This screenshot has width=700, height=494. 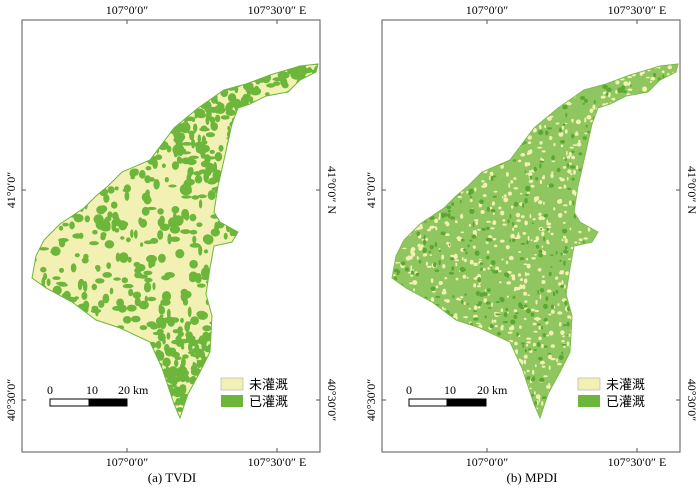 I want to click on panel-caption: (b) MPDI, so click(x=532, y=477).